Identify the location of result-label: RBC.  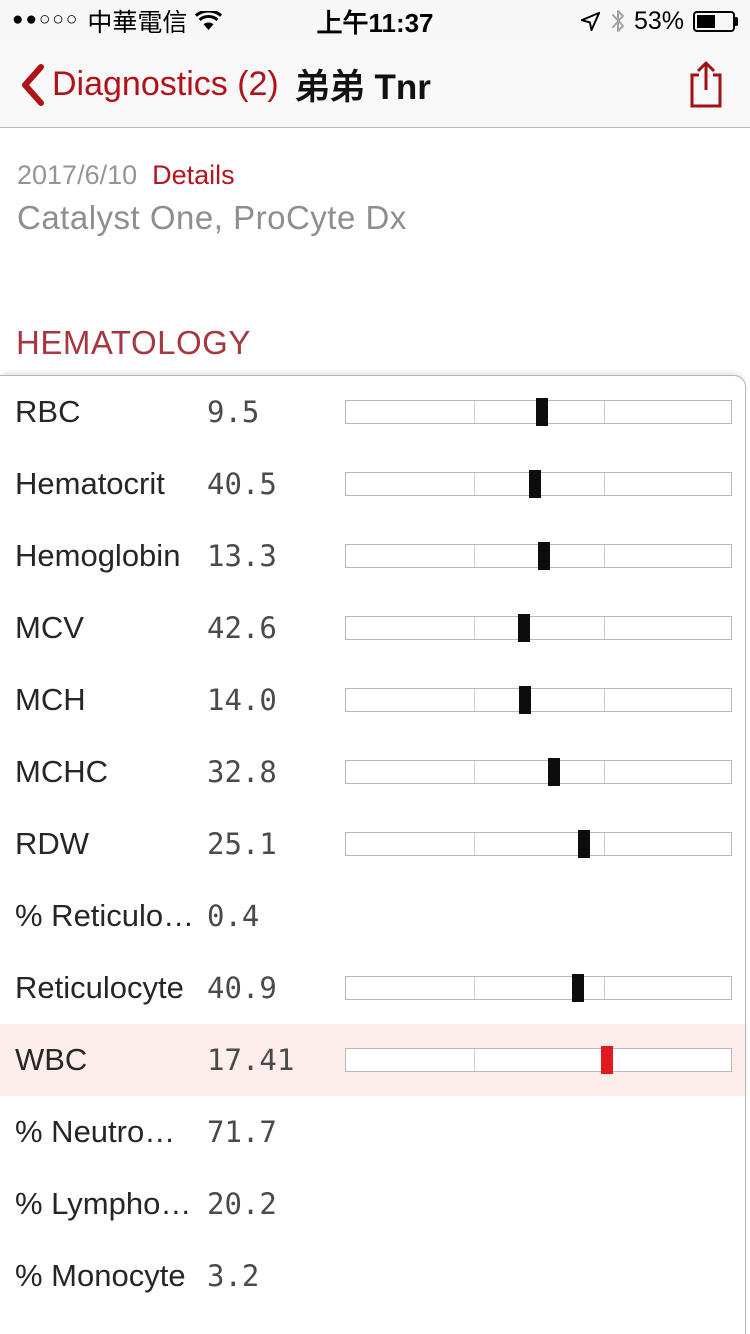
(48, 411).